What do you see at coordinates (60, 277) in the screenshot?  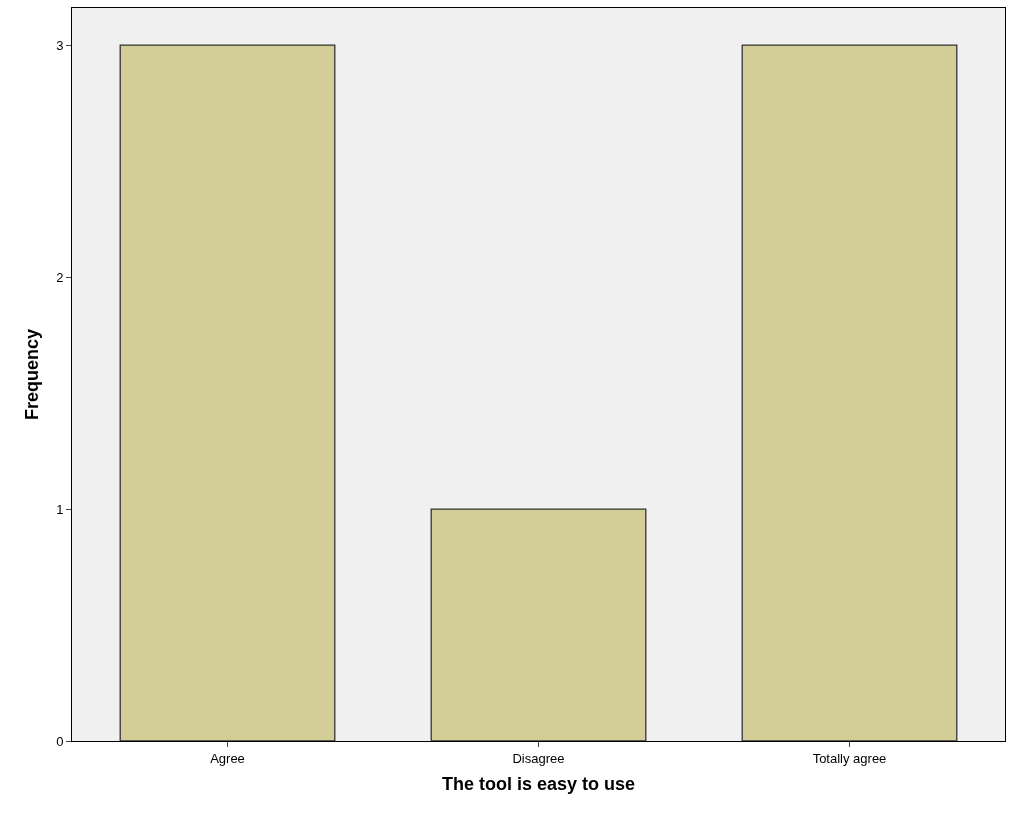 I see `y-tick-label: 2` at bounding box center [60, 277].